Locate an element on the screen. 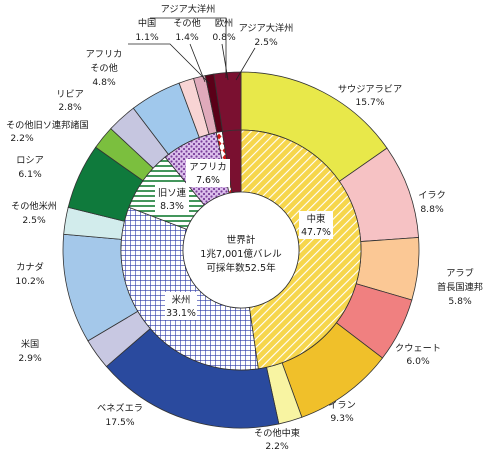  label-kuwait-name: クウェート is located at coordinates (418, 348).